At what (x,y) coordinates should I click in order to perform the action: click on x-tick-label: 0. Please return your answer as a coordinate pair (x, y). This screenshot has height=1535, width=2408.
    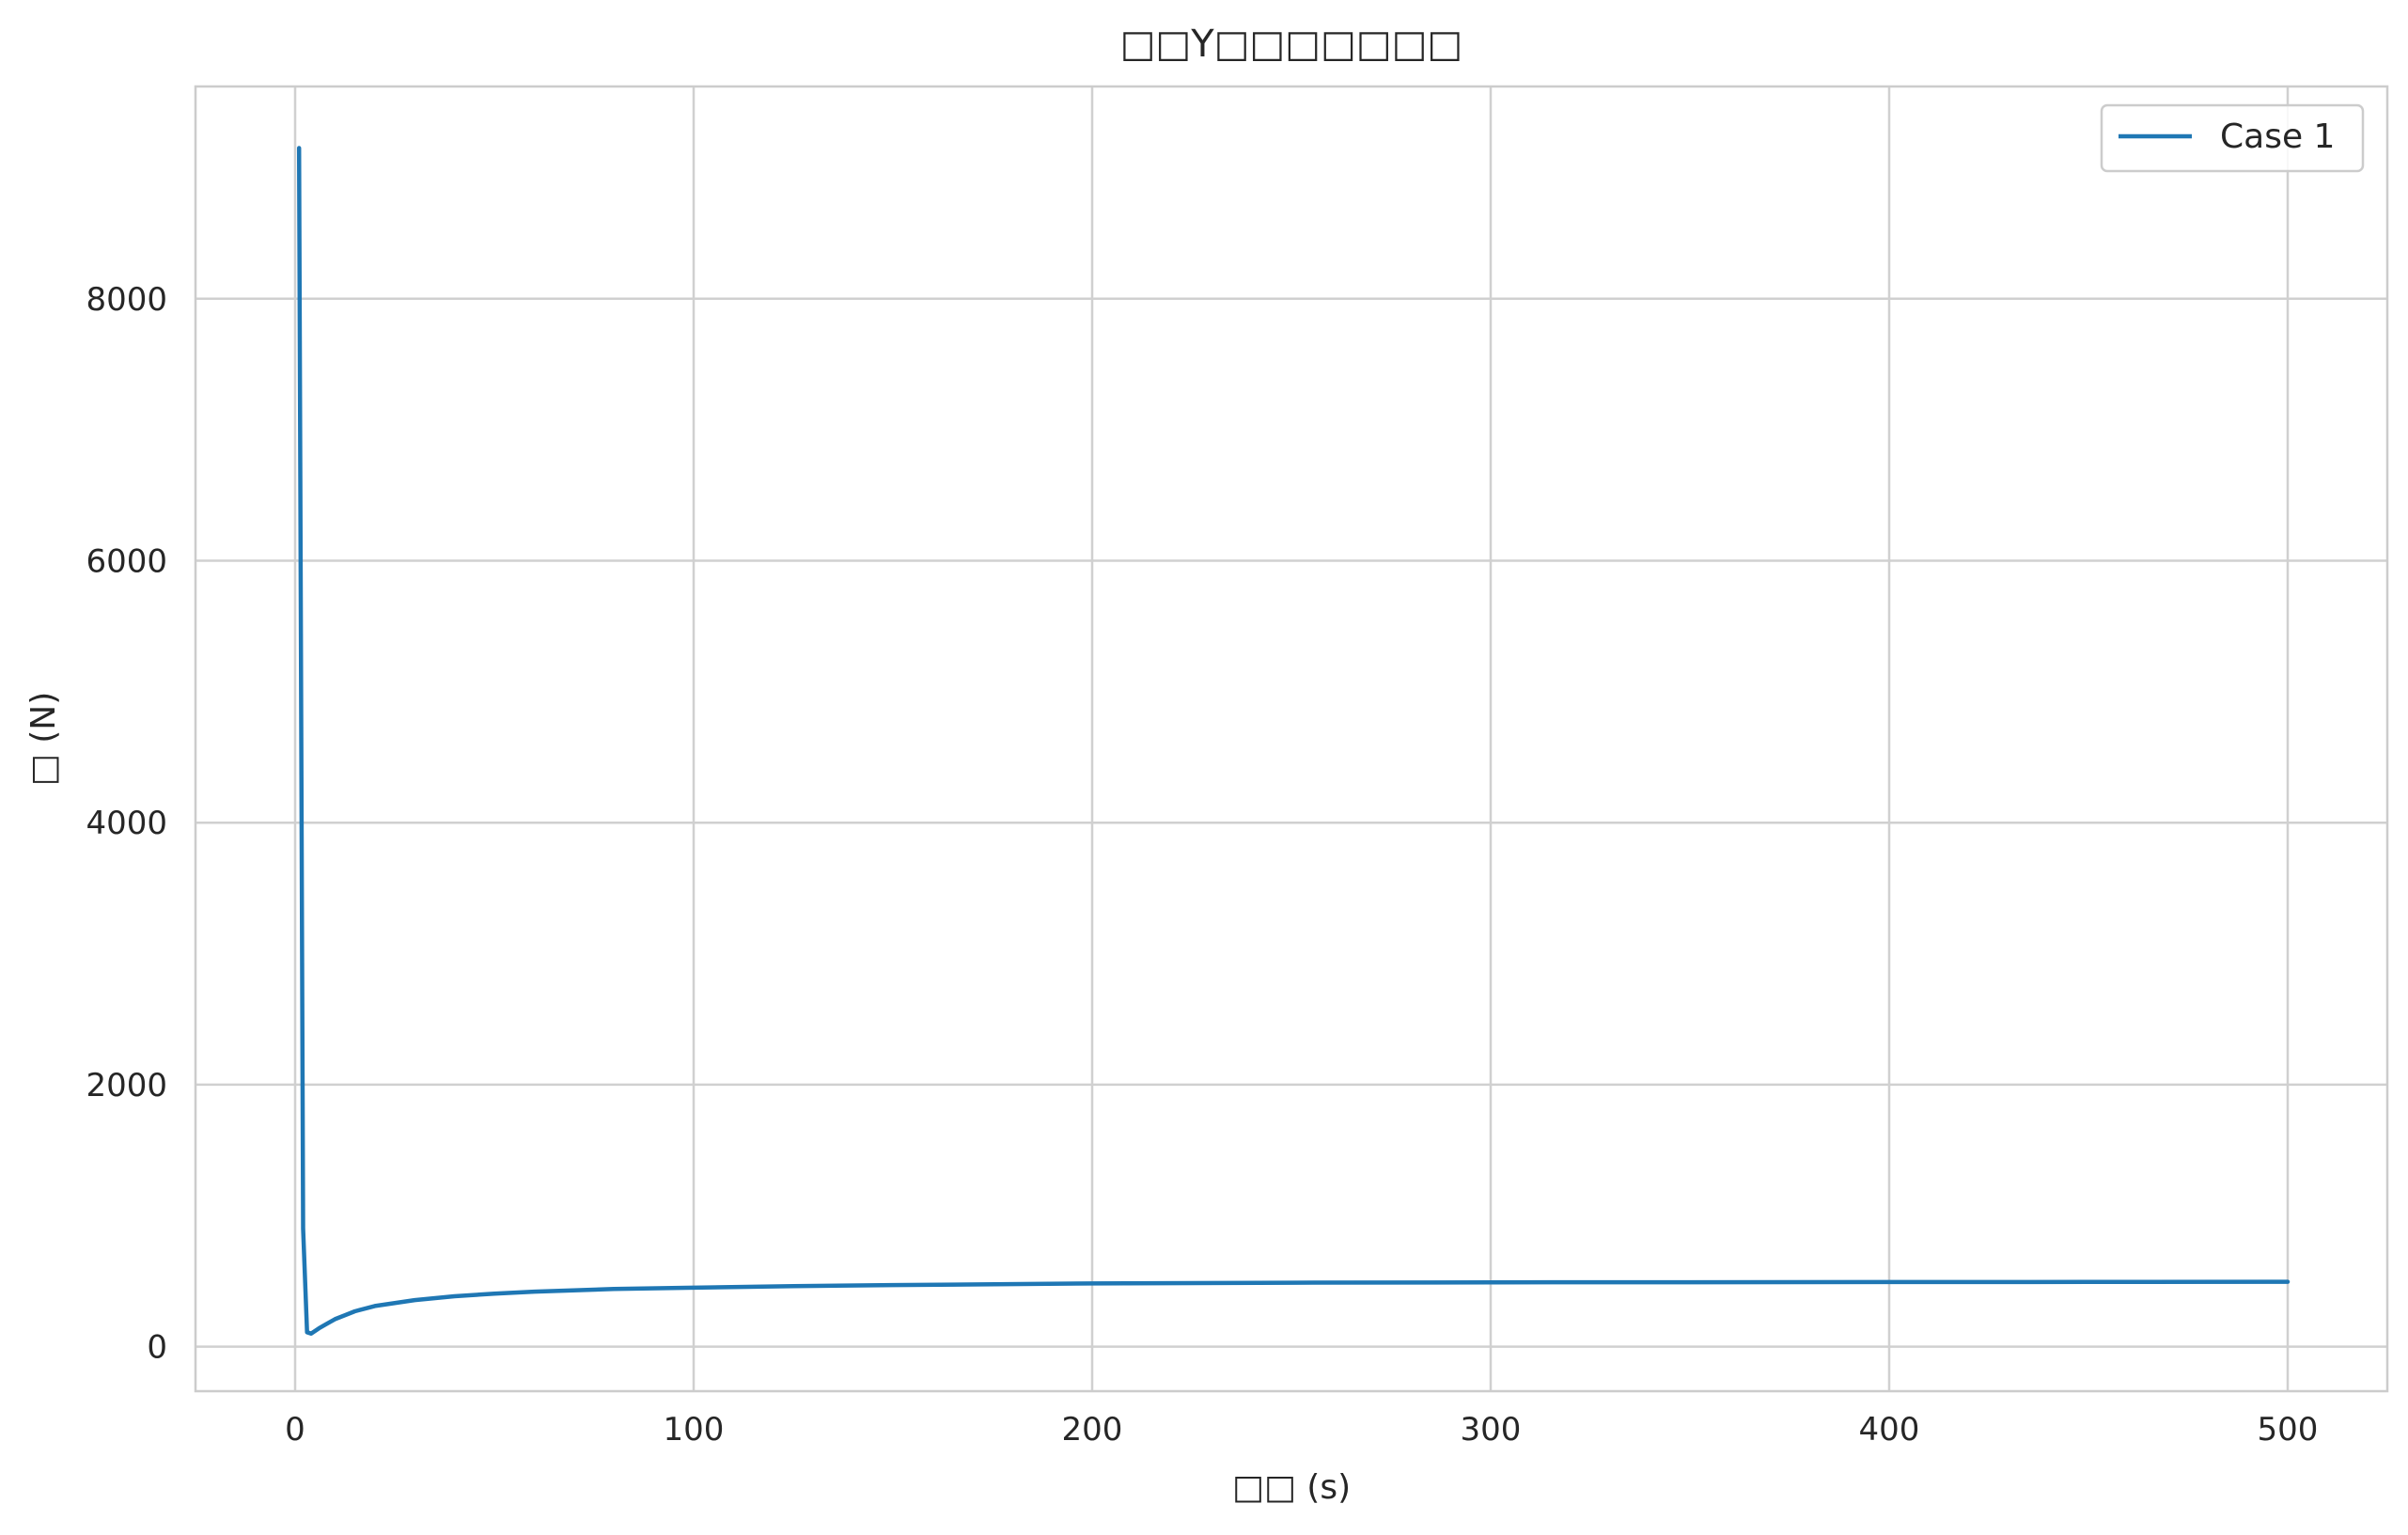
    Looking at the image, I should click on (295, 1430).